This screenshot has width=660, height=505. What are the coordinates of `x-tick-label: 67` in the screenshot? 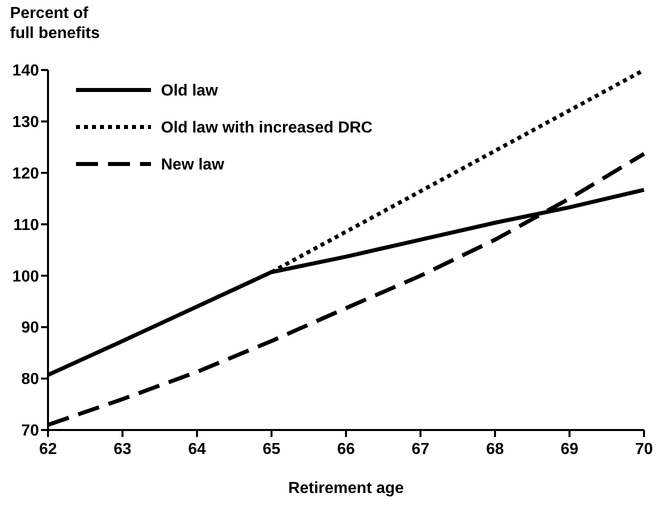 It's located at (421, 449).